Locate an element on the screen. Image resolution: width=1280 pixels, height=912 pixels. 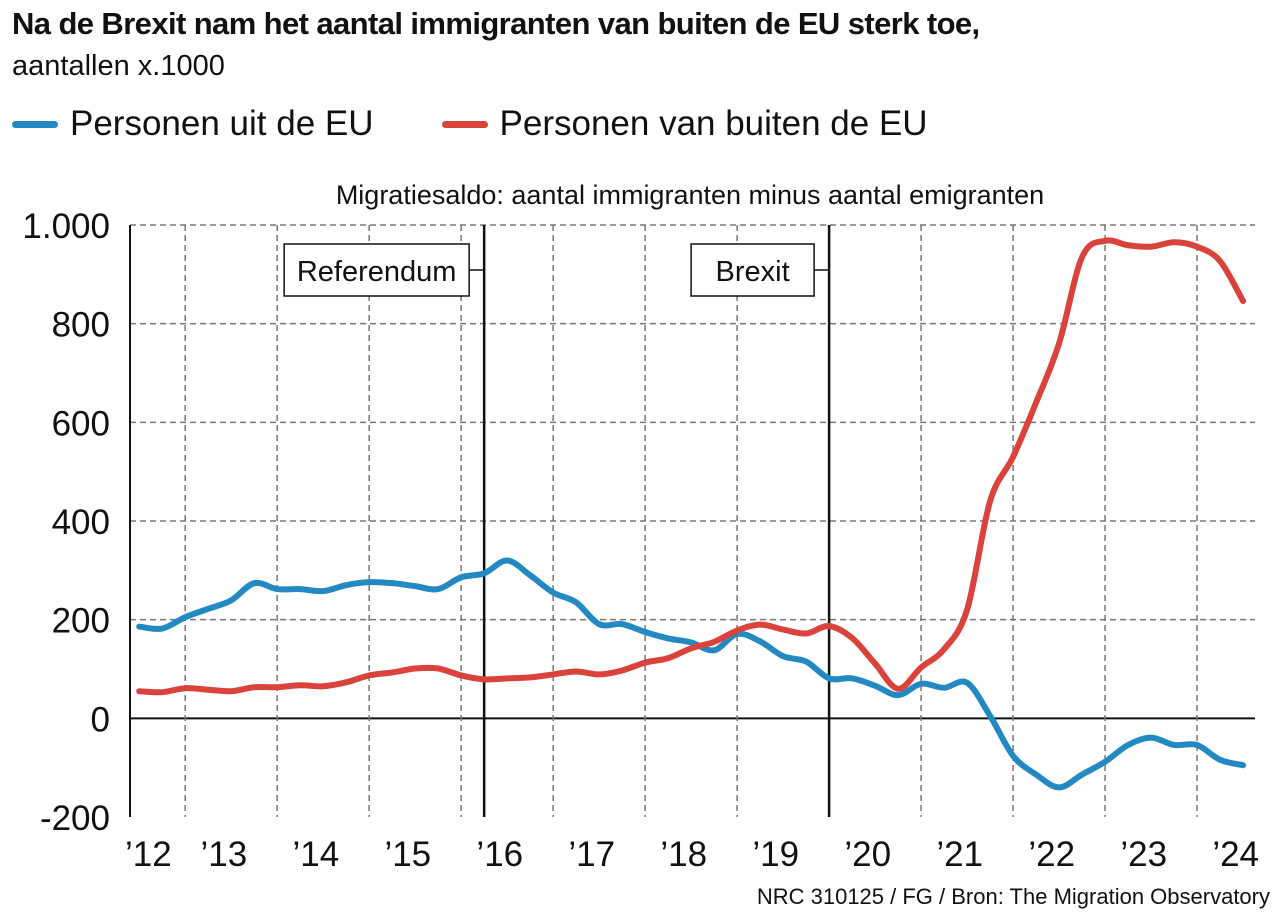
x-tick-label: ’20 is located at coordinates (867, 854).